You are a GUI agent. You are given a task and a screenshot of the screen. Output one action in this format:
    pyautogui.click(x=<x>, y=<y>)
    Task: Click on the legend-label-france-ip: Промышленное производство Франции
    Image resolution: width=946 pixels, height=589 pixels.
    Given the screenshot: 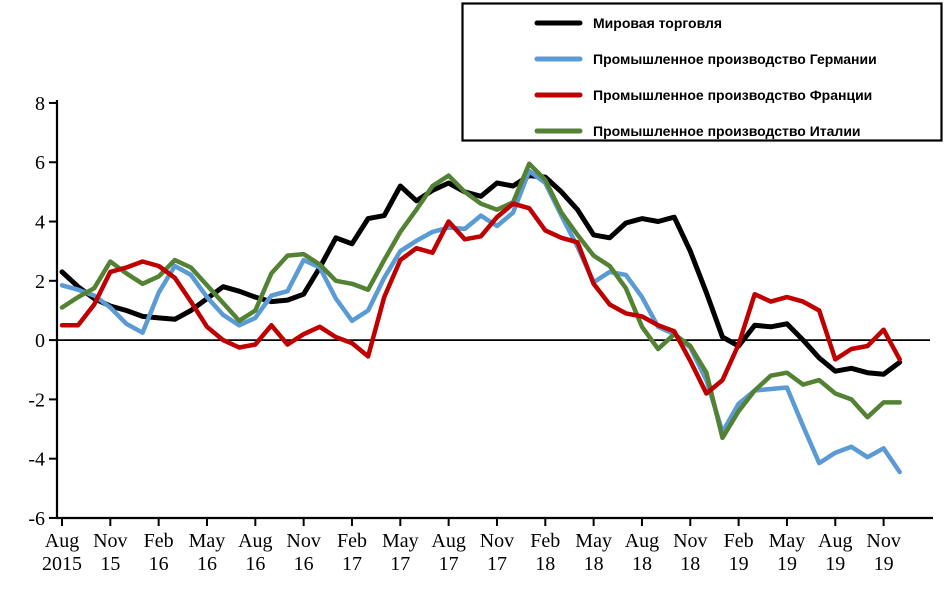 What is the action you would take?
    pyautogui.click(x=732, y=95)
    